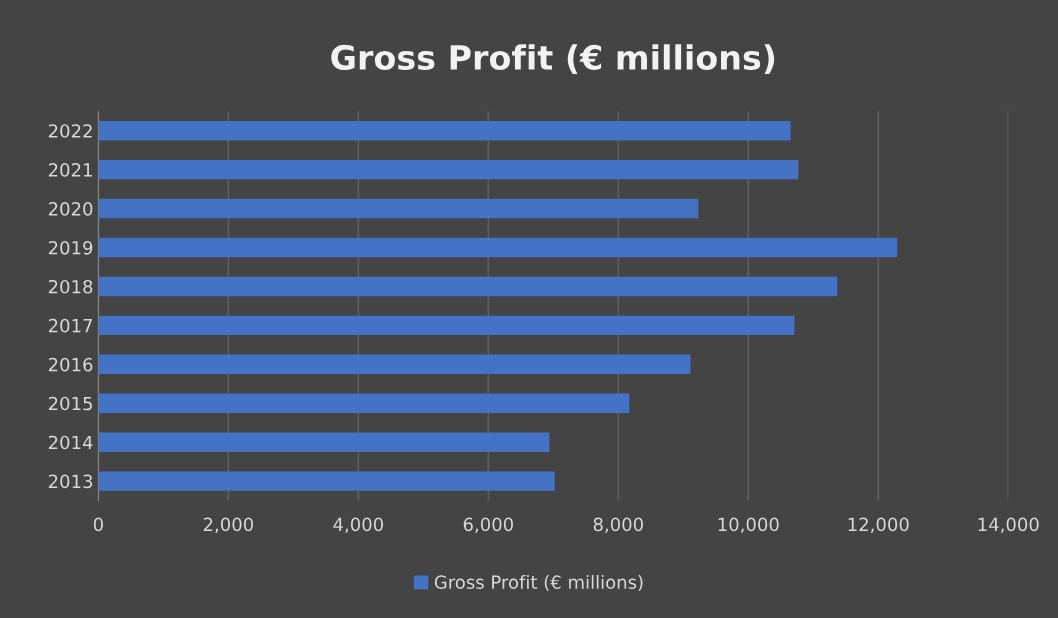 This screenshot has height=618, width=1058. Describe the element at coordinates (618, 525) in the screenshot. I see `x-tick-label: 8,000` at that location.